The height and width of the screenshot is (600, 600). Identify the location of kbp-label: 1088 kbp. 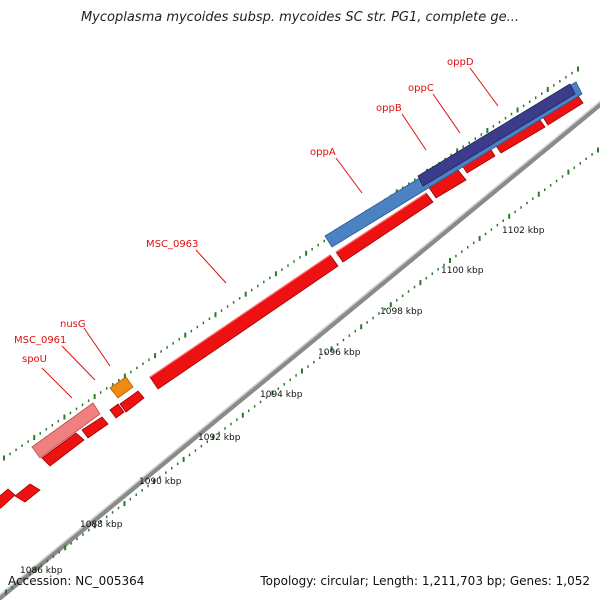
(101, 525).